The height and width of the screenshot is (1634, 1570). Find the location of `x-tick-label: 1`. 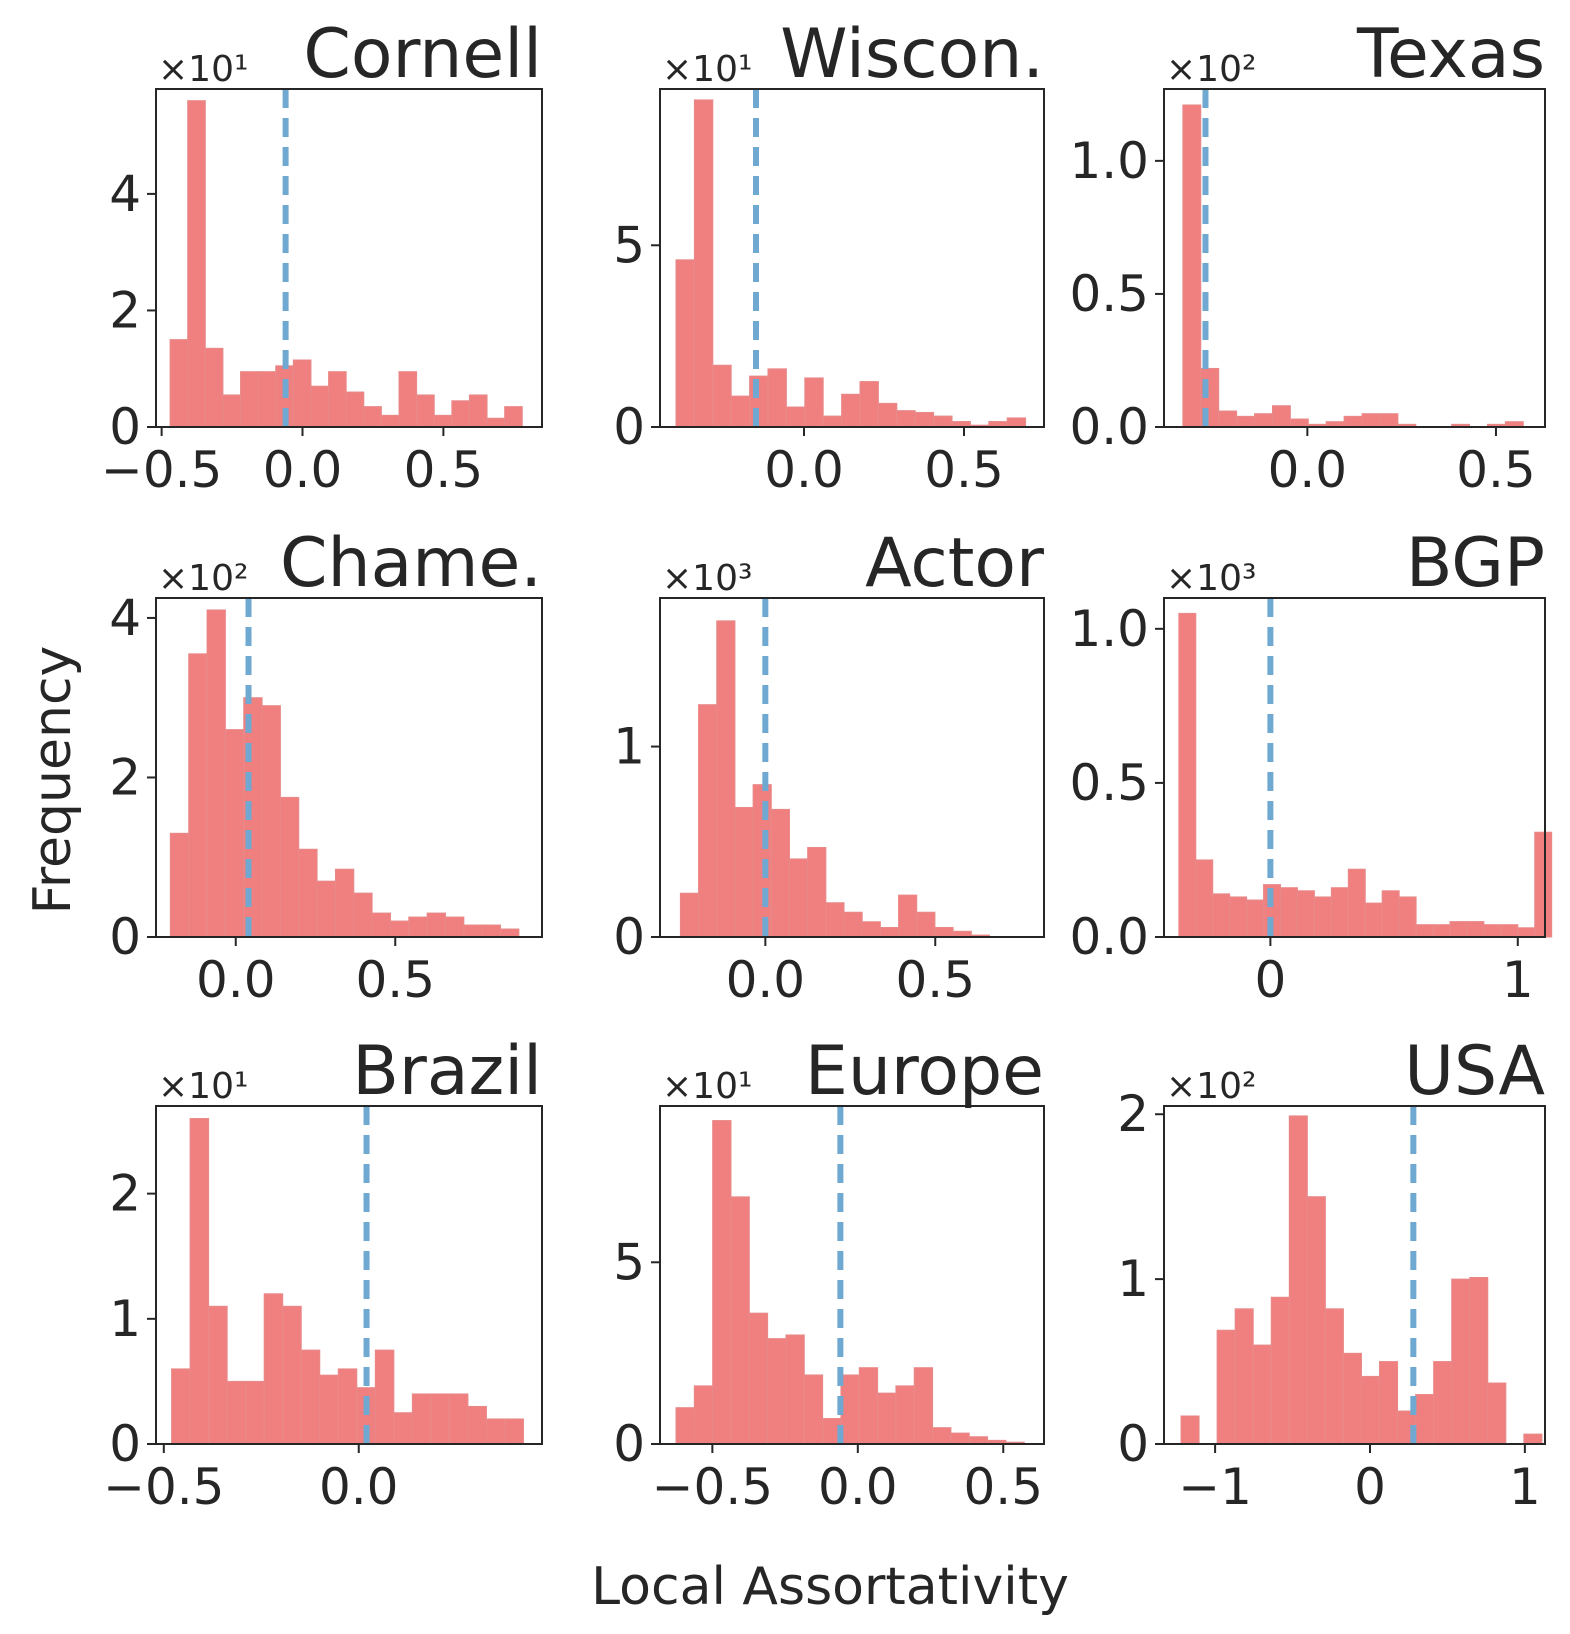

x-tick-label: 1 is located at coordinates (1525, 1487).